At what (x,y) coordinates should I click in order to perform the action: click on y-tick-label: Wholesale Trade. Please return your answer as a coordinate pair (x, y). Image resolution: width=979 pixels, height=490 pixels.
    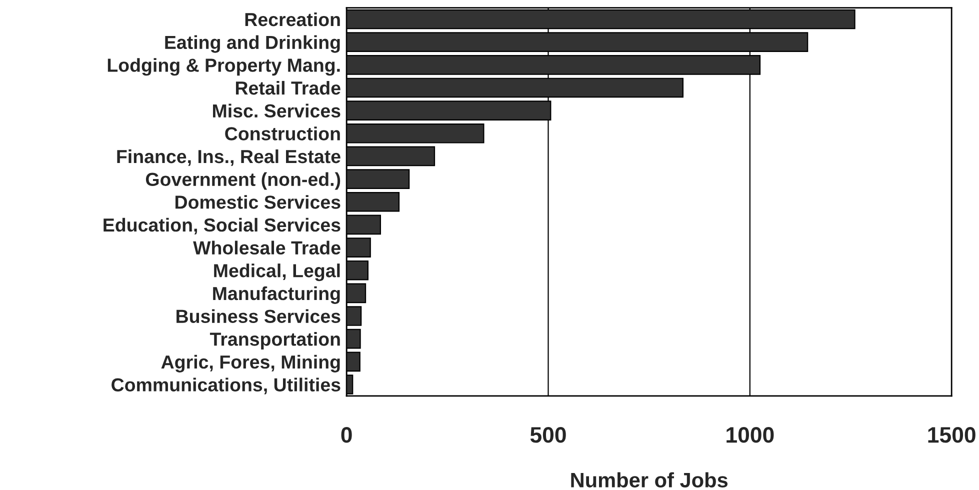
    Looking at the image, I should click on (266, 247).